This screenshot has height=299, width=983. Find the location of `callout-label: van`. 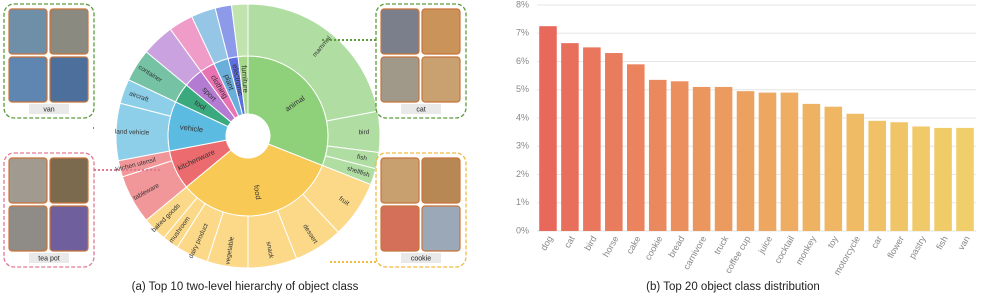

callout-label: van is located at coordinates (48, 109).